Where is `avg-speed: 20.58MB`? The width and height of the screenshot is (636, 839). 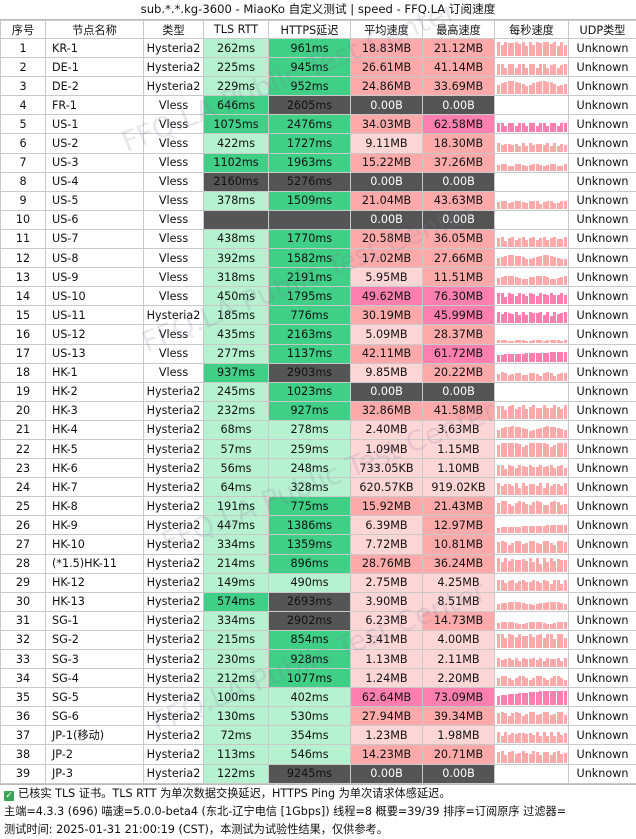 avg-speed: 20.58MB is located at coordinates (387, 238).